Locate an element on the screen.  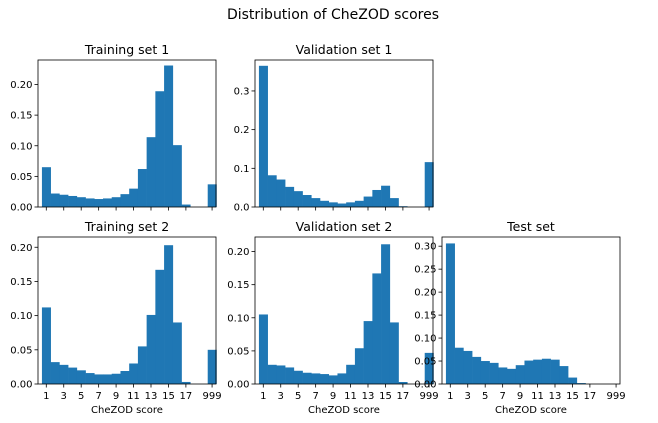
figure-title: Distribution of CheZOD scores is located at coordinates (333, 15).